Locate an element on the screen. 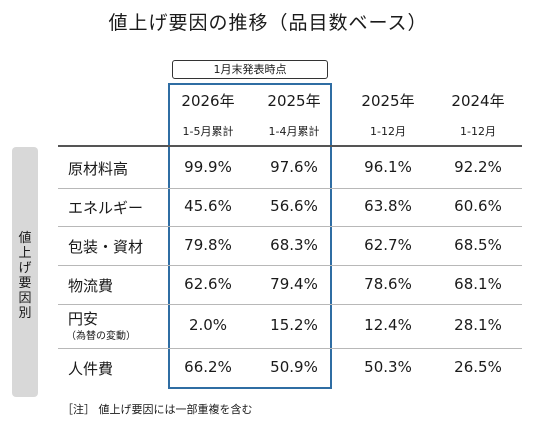 The image size is (536, 434). table-cell: 63.8% is located at coordinates (388, 206).